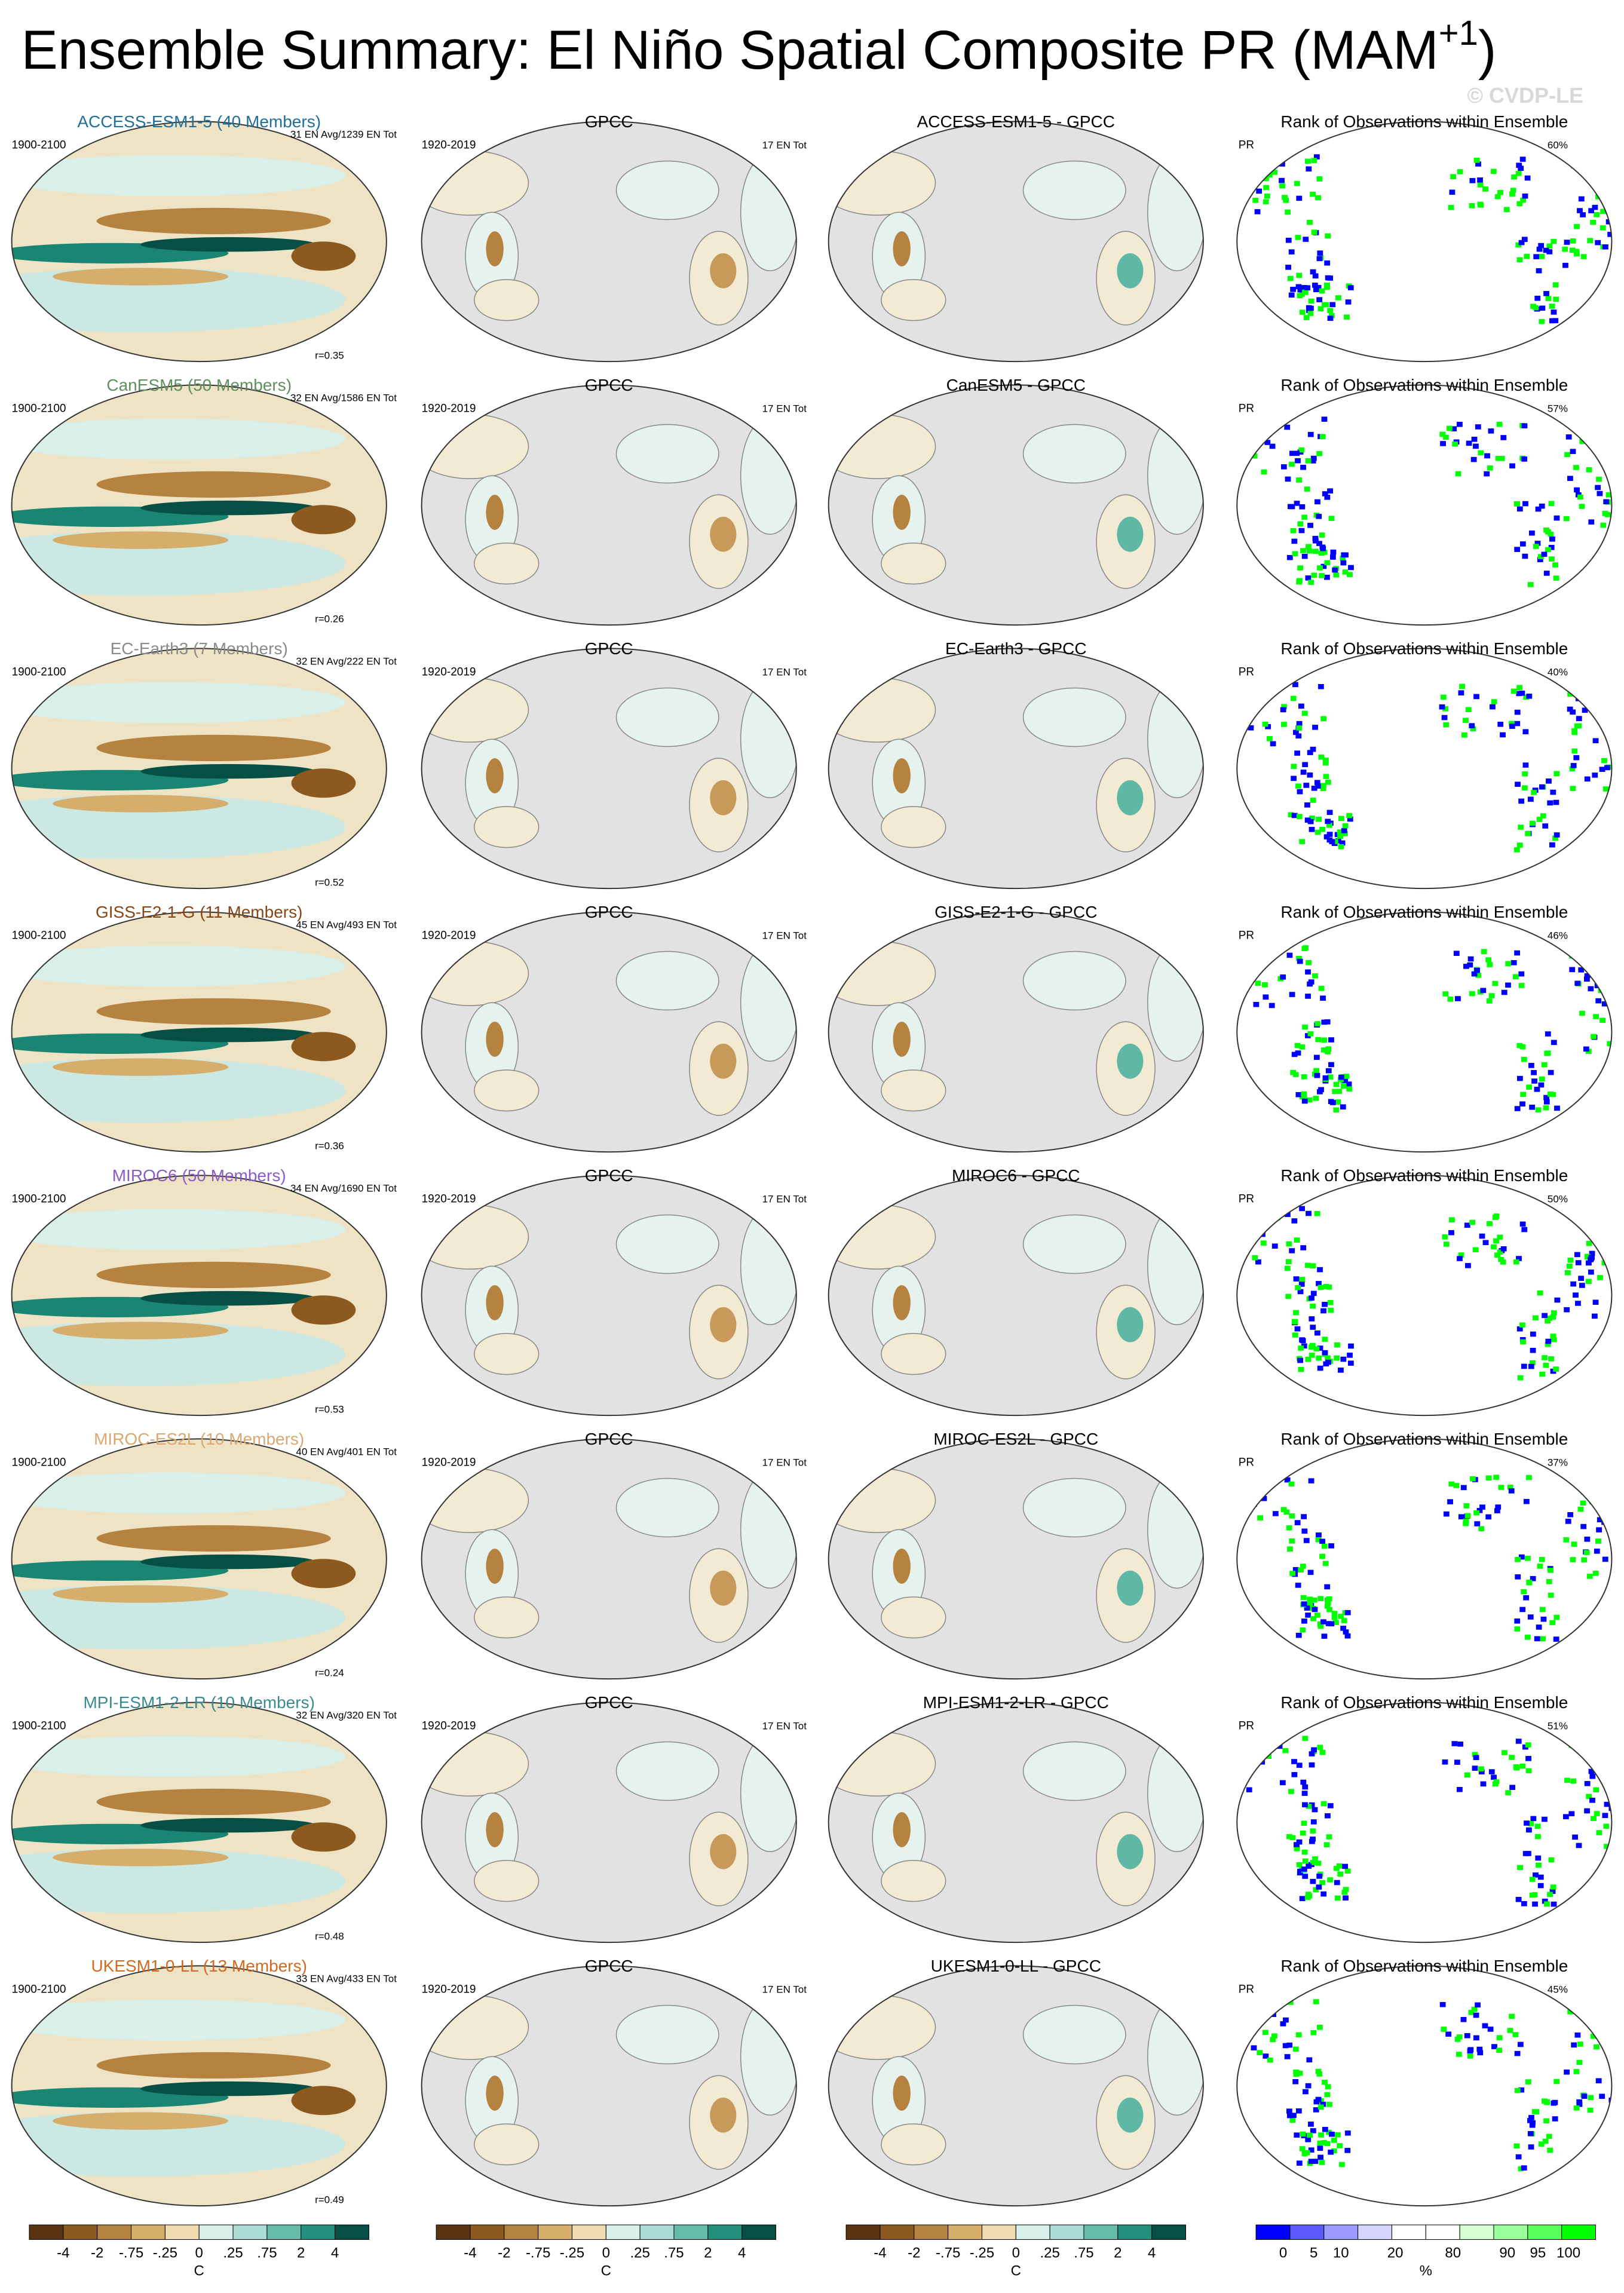 Image resolution: width=1624 pixels, height=2293 pixels. What do you see at coordinates (507, 1090) in the screenshot?
I see `land` at bounding box center [507, 1090].